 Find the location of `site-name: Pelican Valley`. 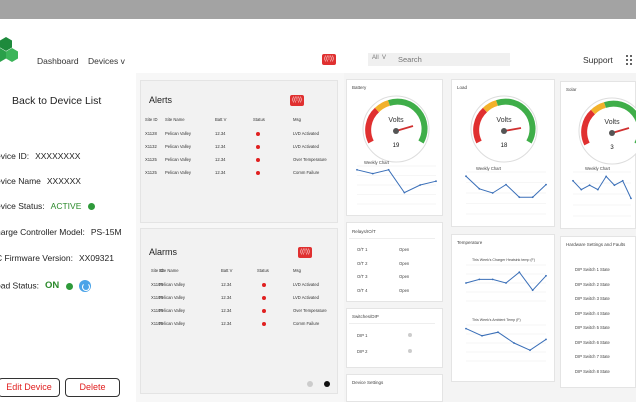

site-name: Pelican Valley is located at coordinates (172, 297).